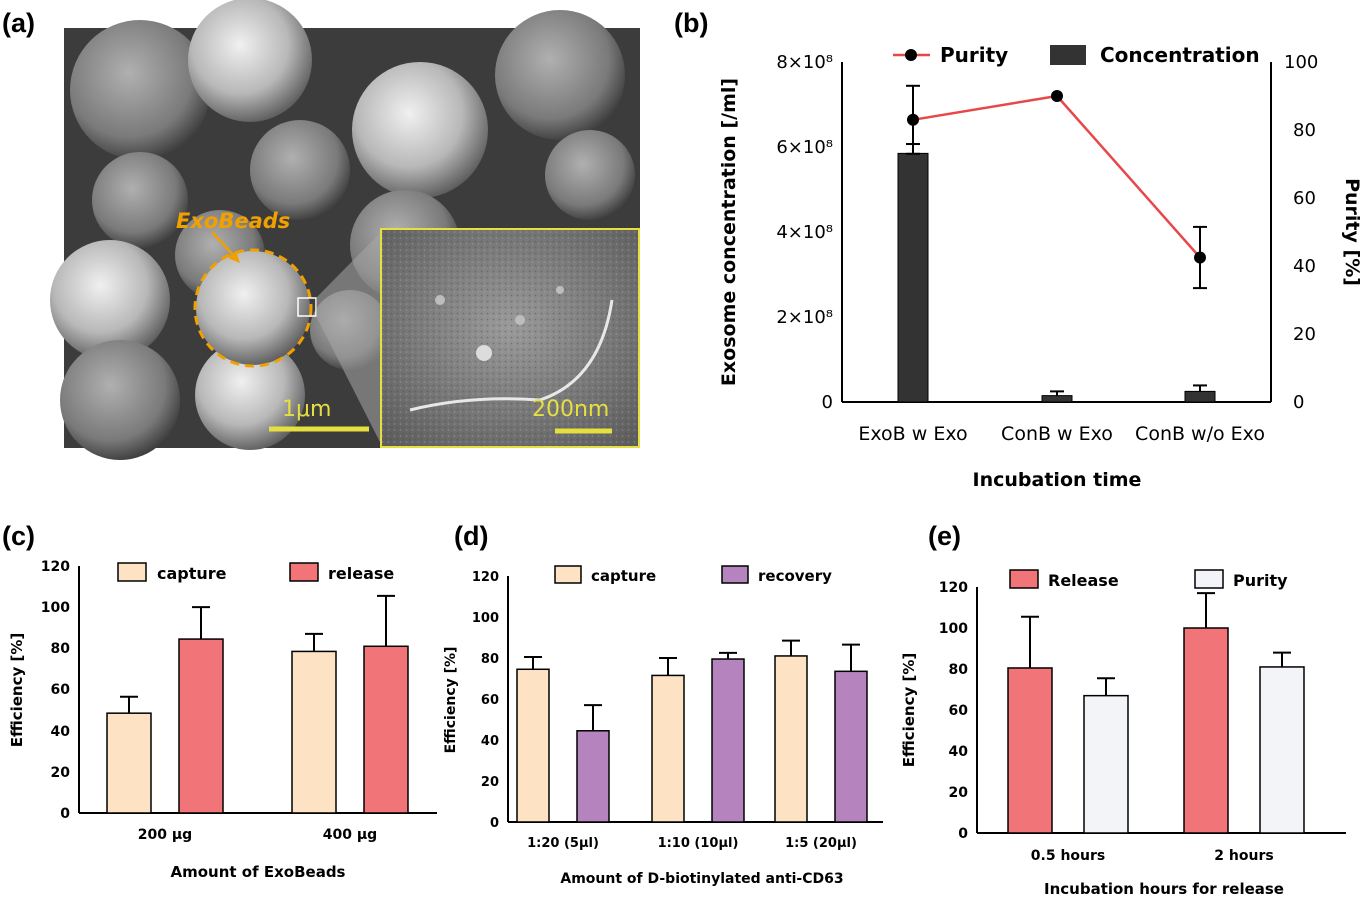 The height and width of the screenshot is (903, 1367). What do you see at coordinates (17, 690) in the screenshot?
I see `chart-c-ylabel: Efficiency [%]` at bounding box center [17, 690].